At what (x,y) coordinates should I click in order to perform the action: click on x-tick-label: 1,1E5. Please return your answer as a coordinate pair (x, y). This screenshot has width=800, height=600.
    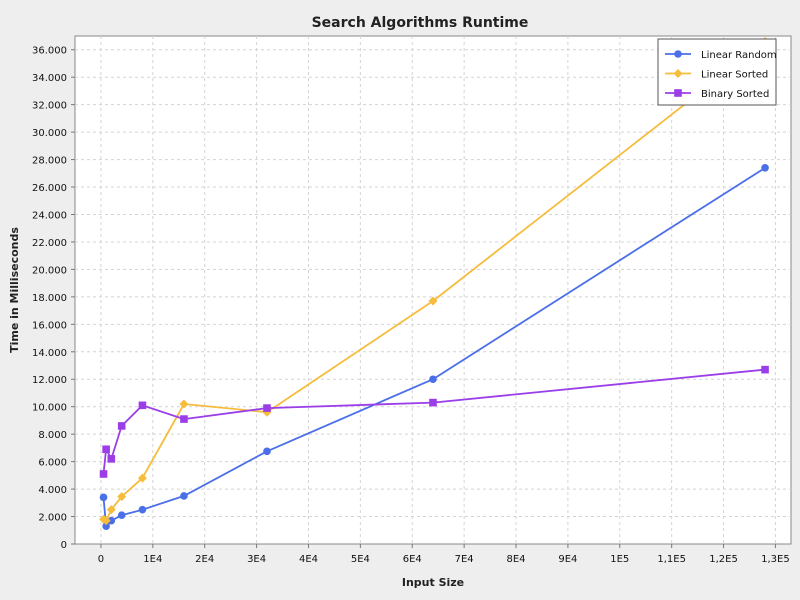
    Looking at the image, I should click on (671, 559).